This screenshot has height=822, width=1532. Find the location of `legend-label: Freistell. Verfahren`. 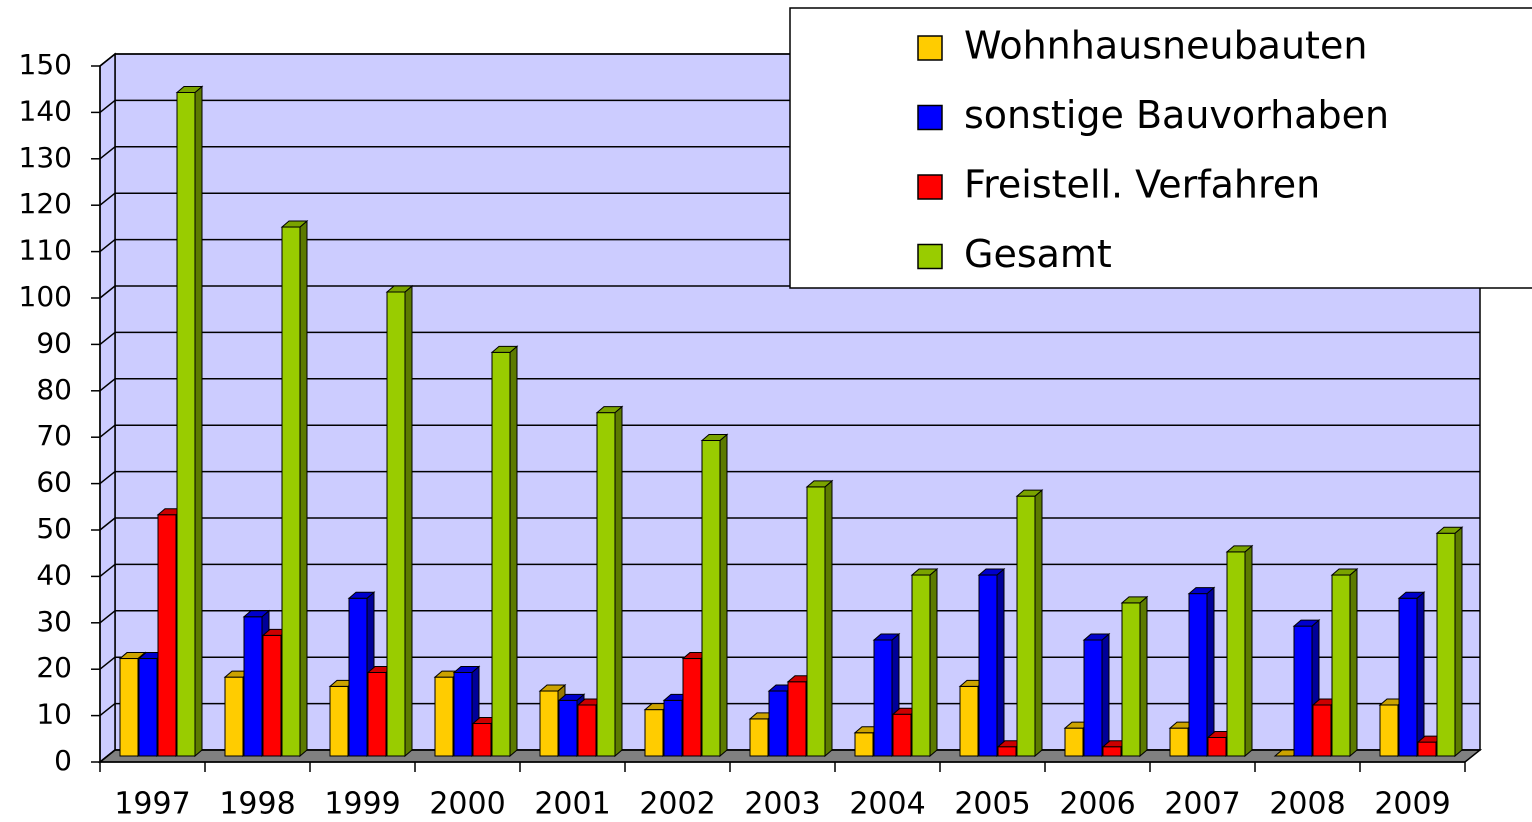

legend-label: Freistell. Verfahren is located at coordinates (1142, 185).